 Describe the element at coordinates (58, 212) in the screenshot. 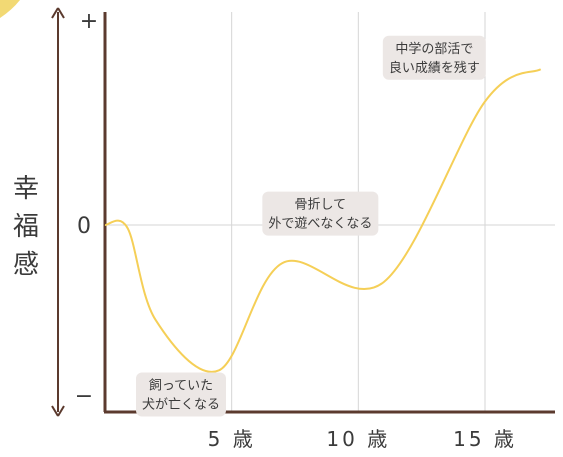

I see `y-axis-arrow` at that location.